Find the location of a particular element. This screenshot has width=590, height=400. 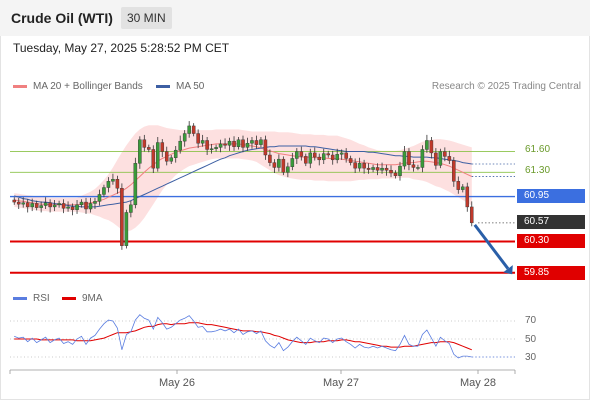

ma20-label: MA 20 + Bollinger Bands is located at coordinates (88, 86).